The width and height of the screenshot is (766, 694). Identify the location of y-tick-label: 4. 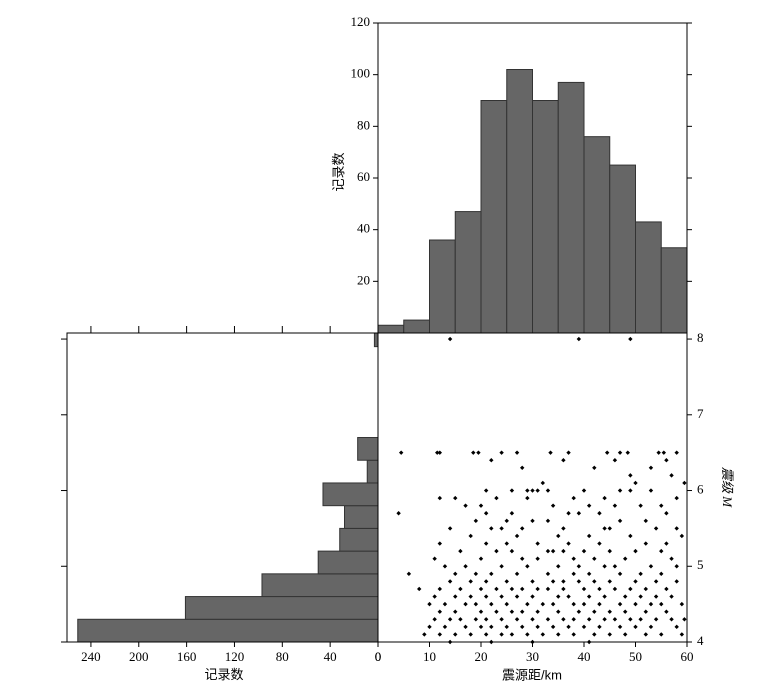
(700, 640).